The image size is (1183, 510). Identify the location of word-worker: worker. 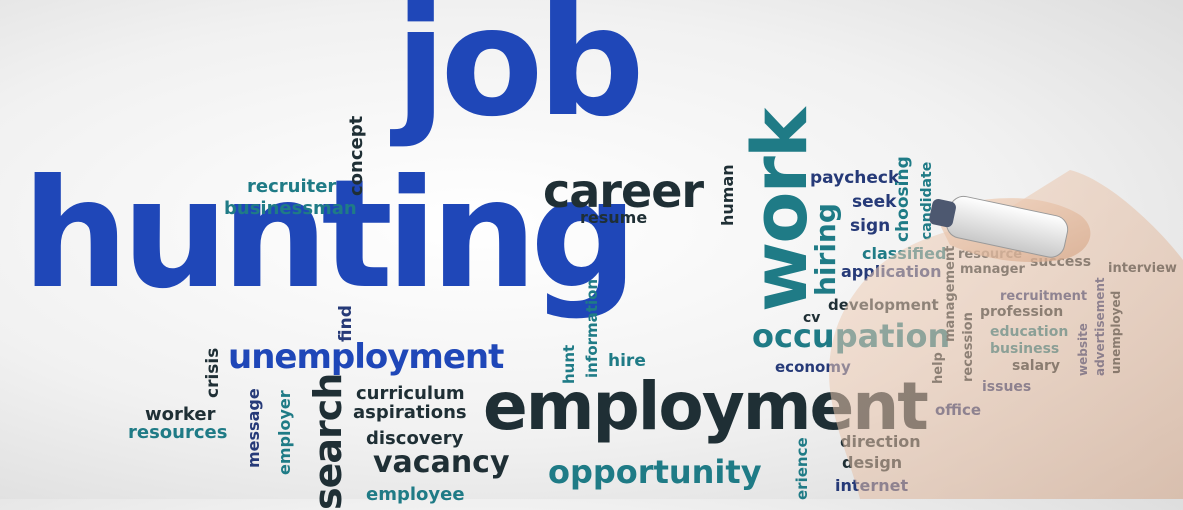
(180, 414).